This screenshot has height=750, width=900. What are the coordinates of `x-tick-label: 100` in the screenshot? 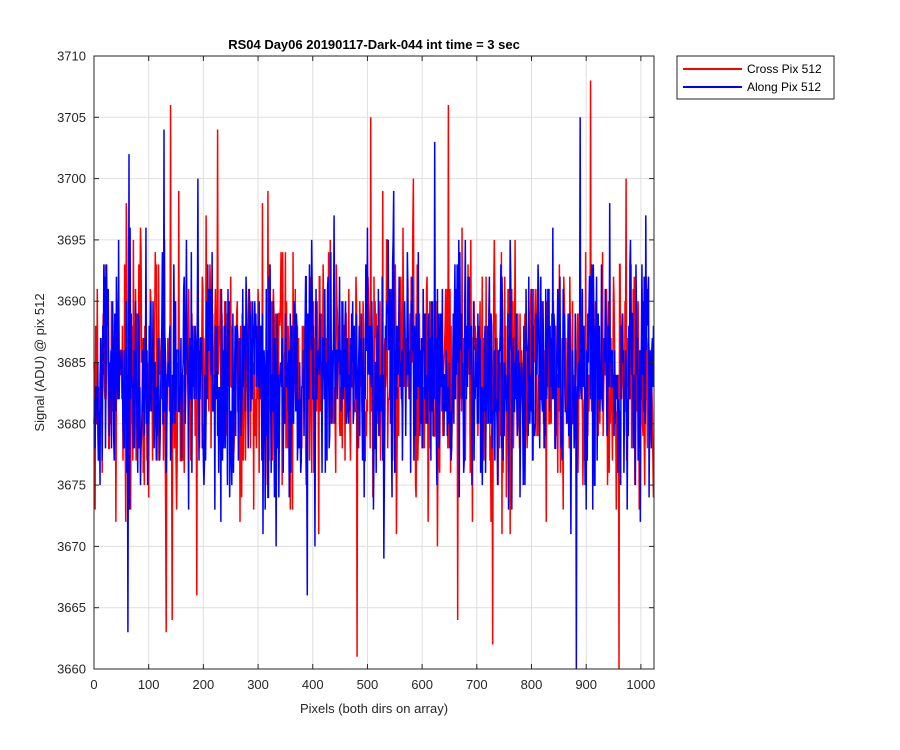 It's located at (149, 684).